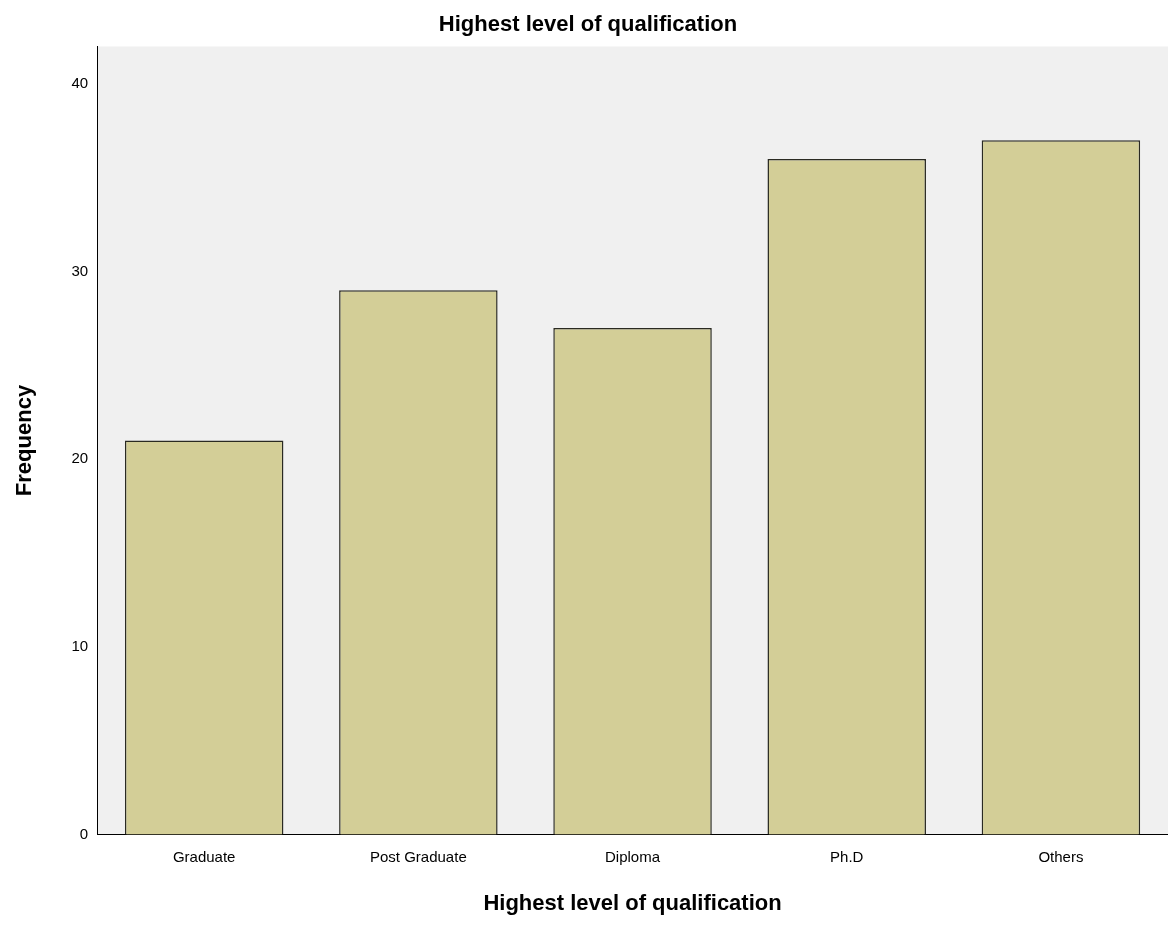  I want to click on chart-title: Highest level of qualification, so click(588, 24).